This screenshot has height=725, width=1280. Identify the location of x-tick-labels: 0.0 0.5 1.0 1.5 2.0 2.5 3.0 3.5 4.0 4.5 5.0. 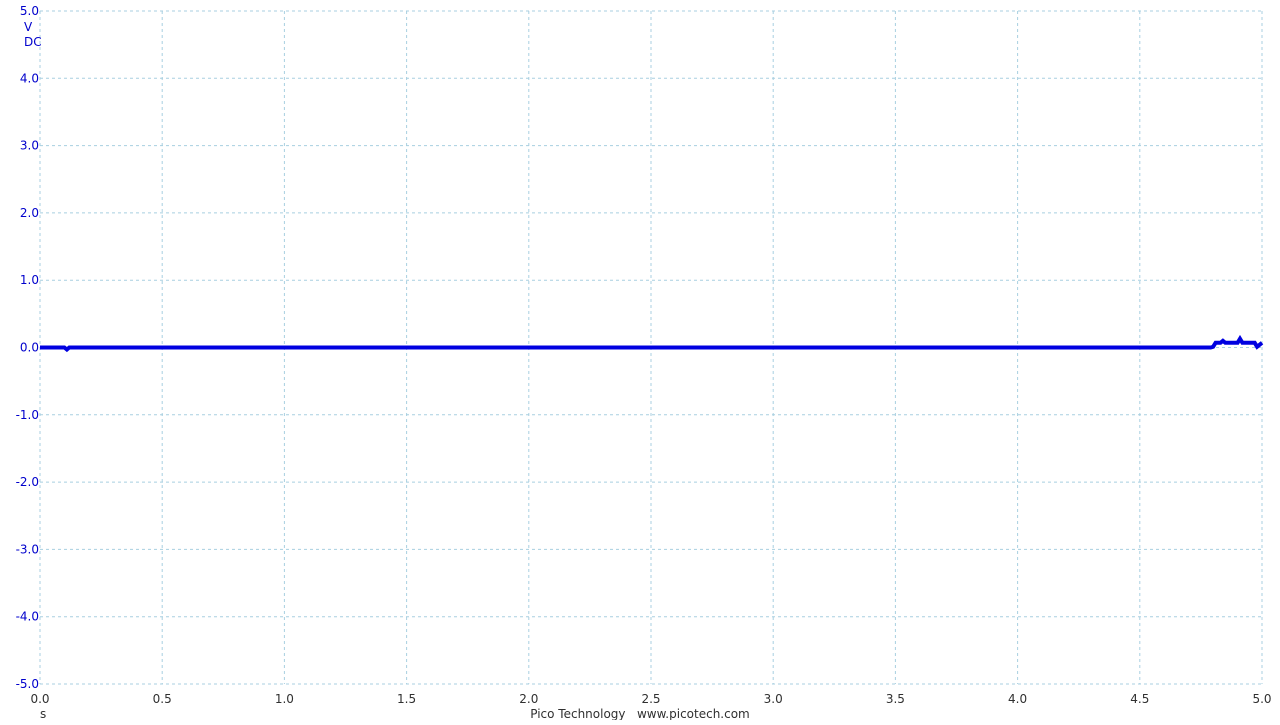
(650, 699).